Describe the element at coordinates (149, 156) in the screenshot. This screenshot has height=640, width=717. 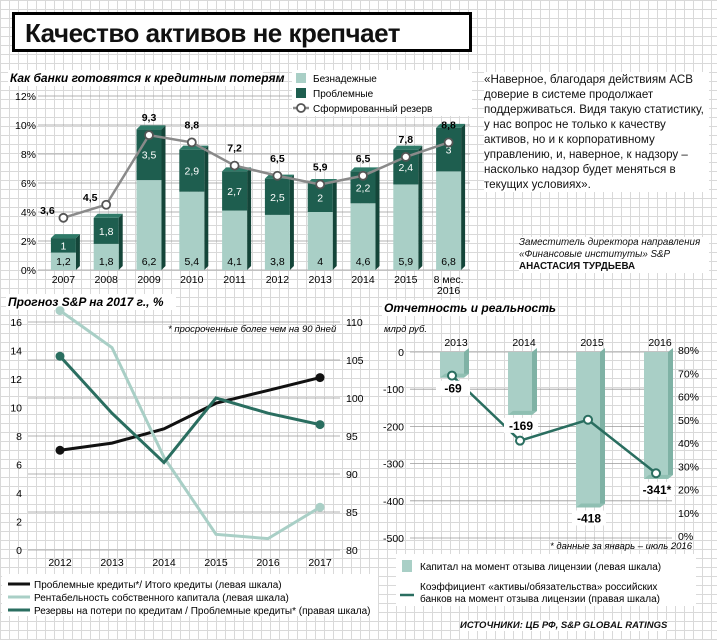
I see `chart1-label-top: 3,5` at that location.